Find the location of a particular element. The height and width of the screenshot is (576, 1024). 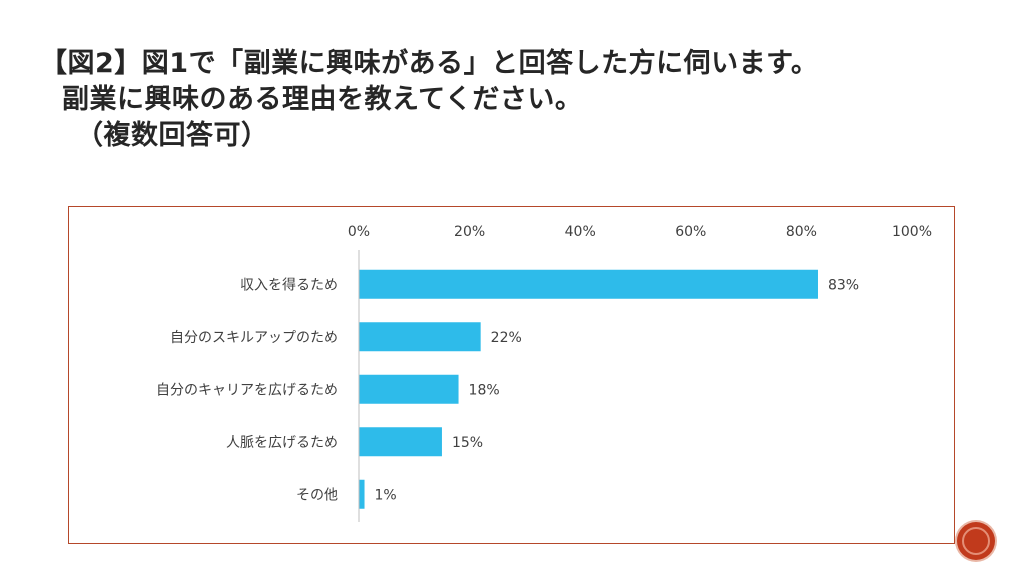

x-tick-label: 80% is located at coordinates (801, 232).